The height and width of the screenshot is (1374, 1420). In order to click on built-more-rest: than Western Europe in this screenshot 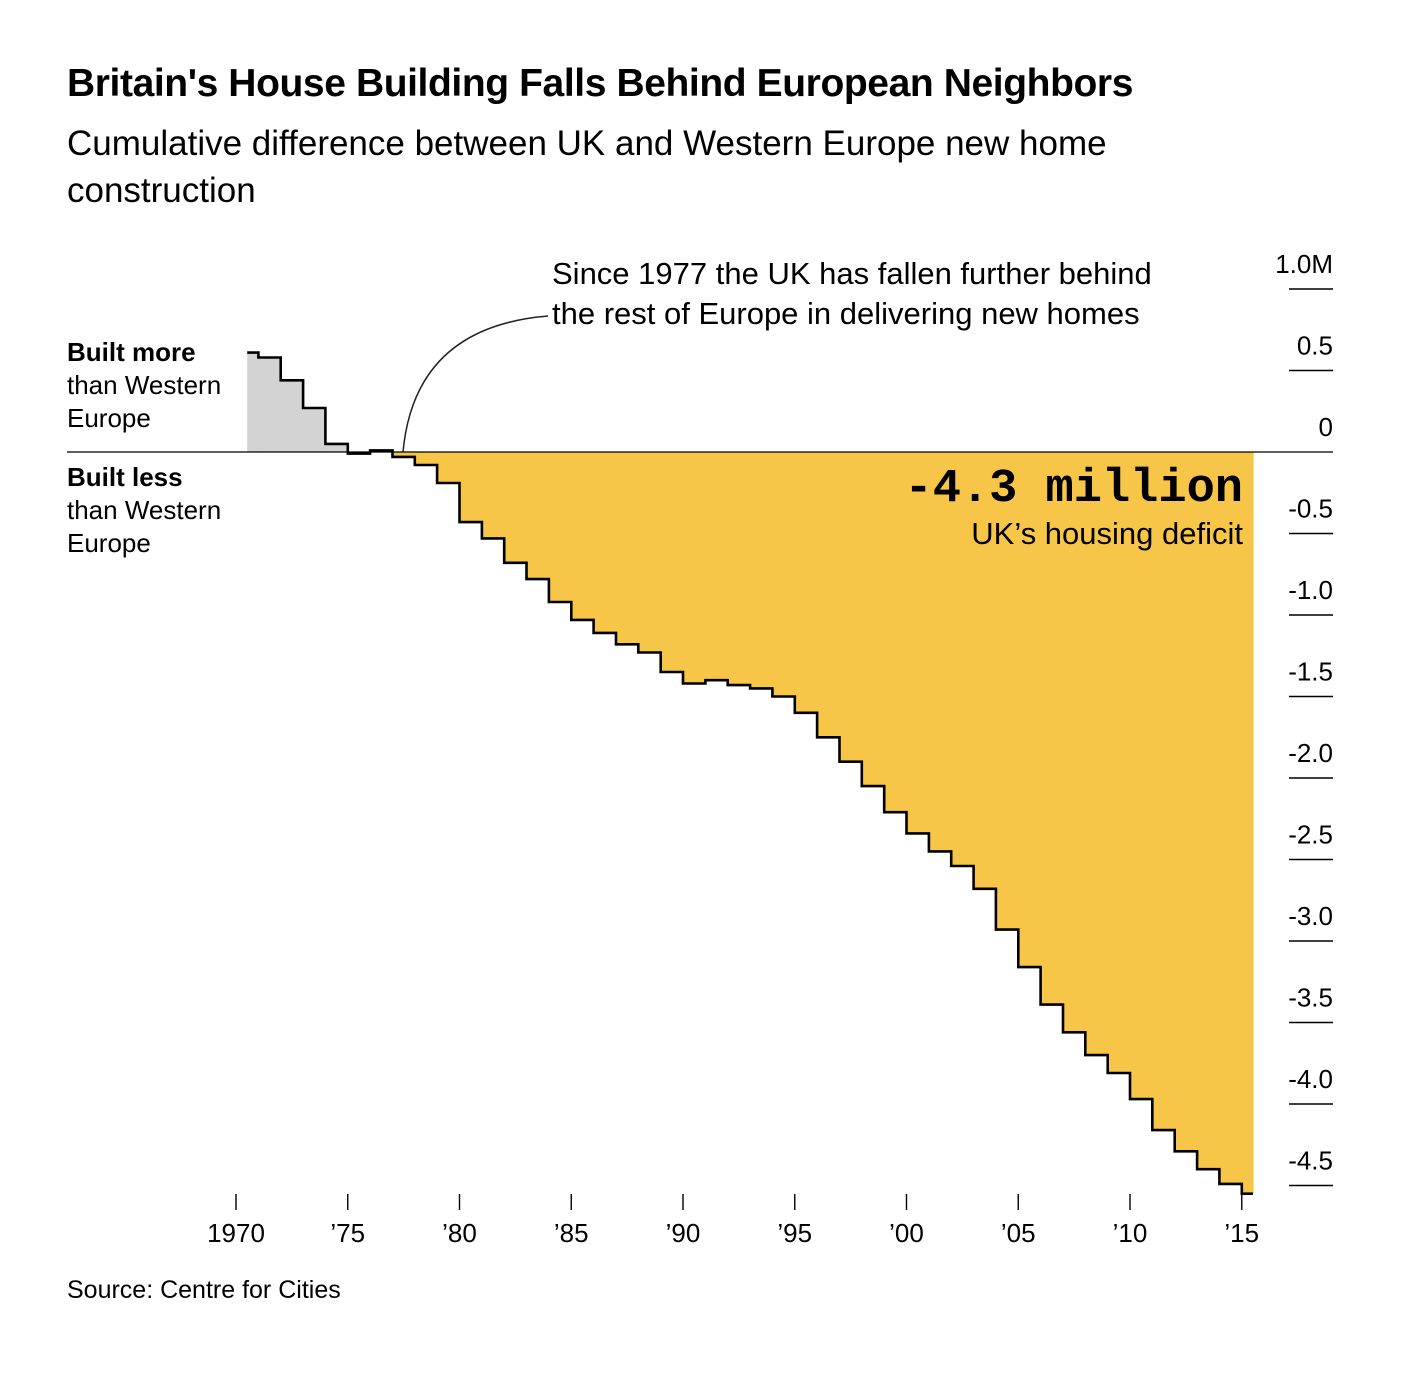, I will do `click(144, 401)`.